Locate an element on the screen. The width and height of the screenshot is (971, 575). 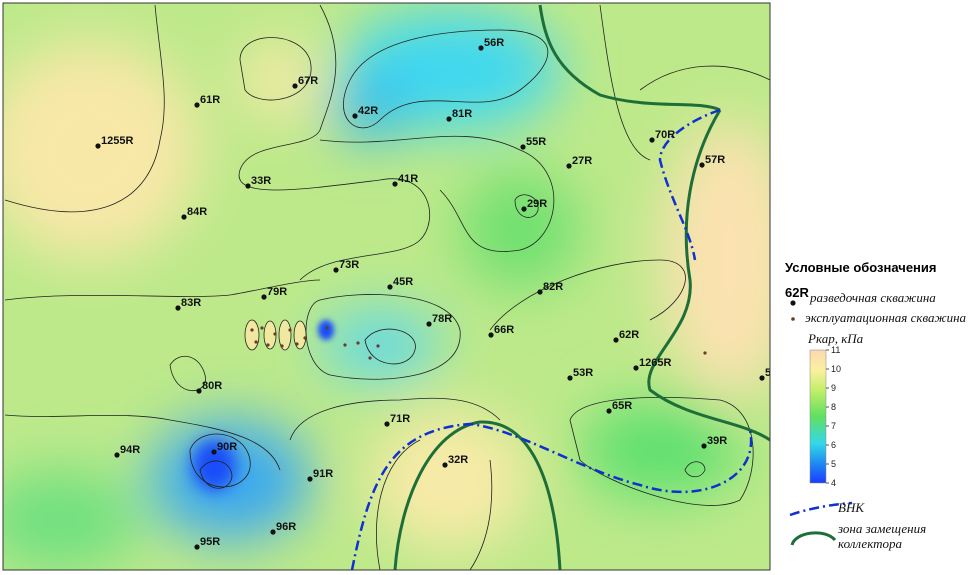
well-label: 78R is located at coordinates (442, 319).